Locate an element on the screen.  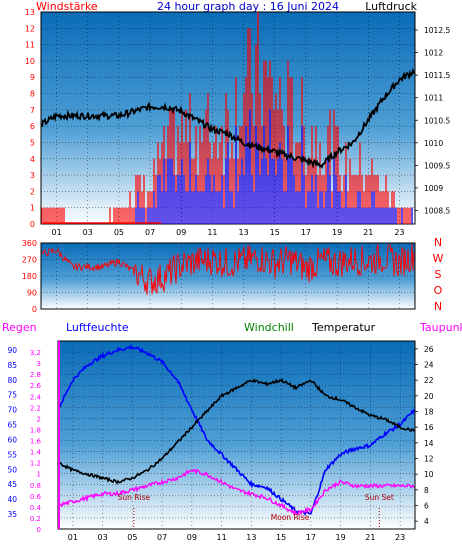
humidity-tick-label: 65 is located at coordinates (12, 425).